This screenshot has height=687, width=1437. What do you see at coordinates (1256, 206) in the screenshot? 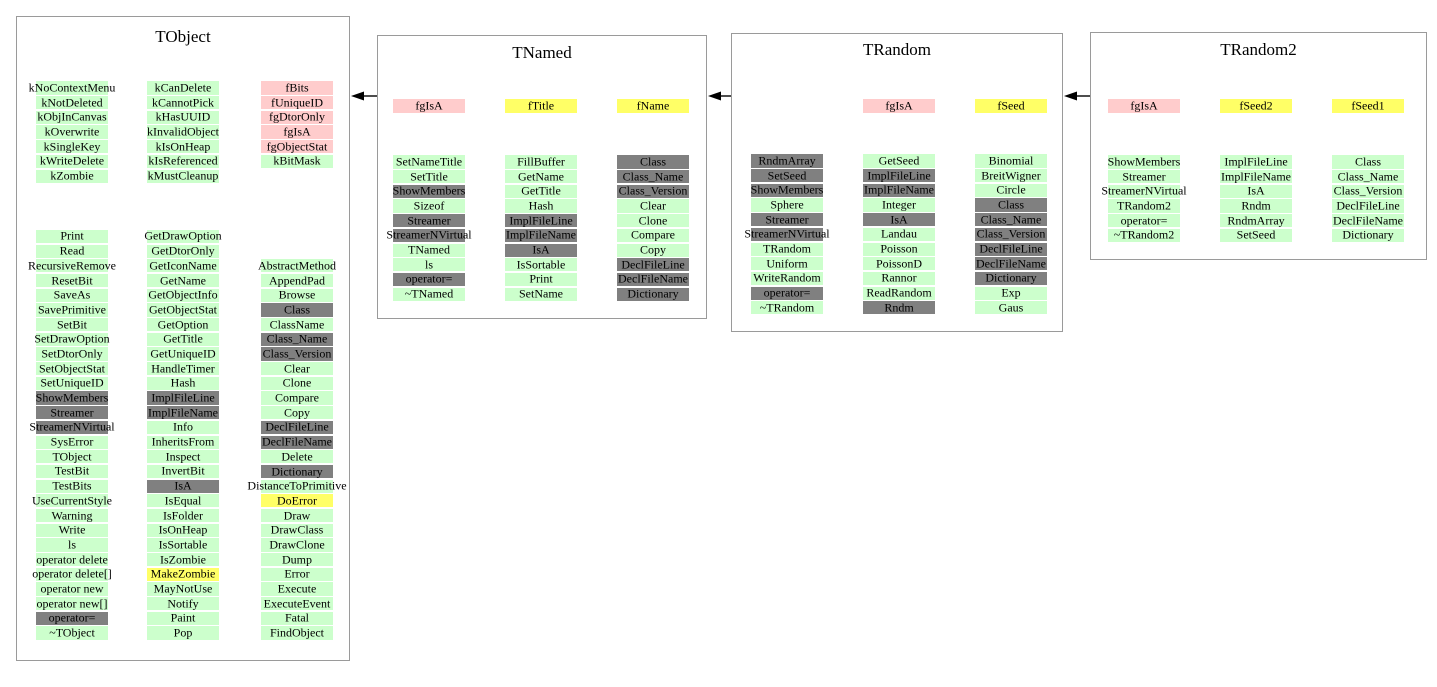
I see `method-cell: Rndm` at bounding box center [1256, 206].